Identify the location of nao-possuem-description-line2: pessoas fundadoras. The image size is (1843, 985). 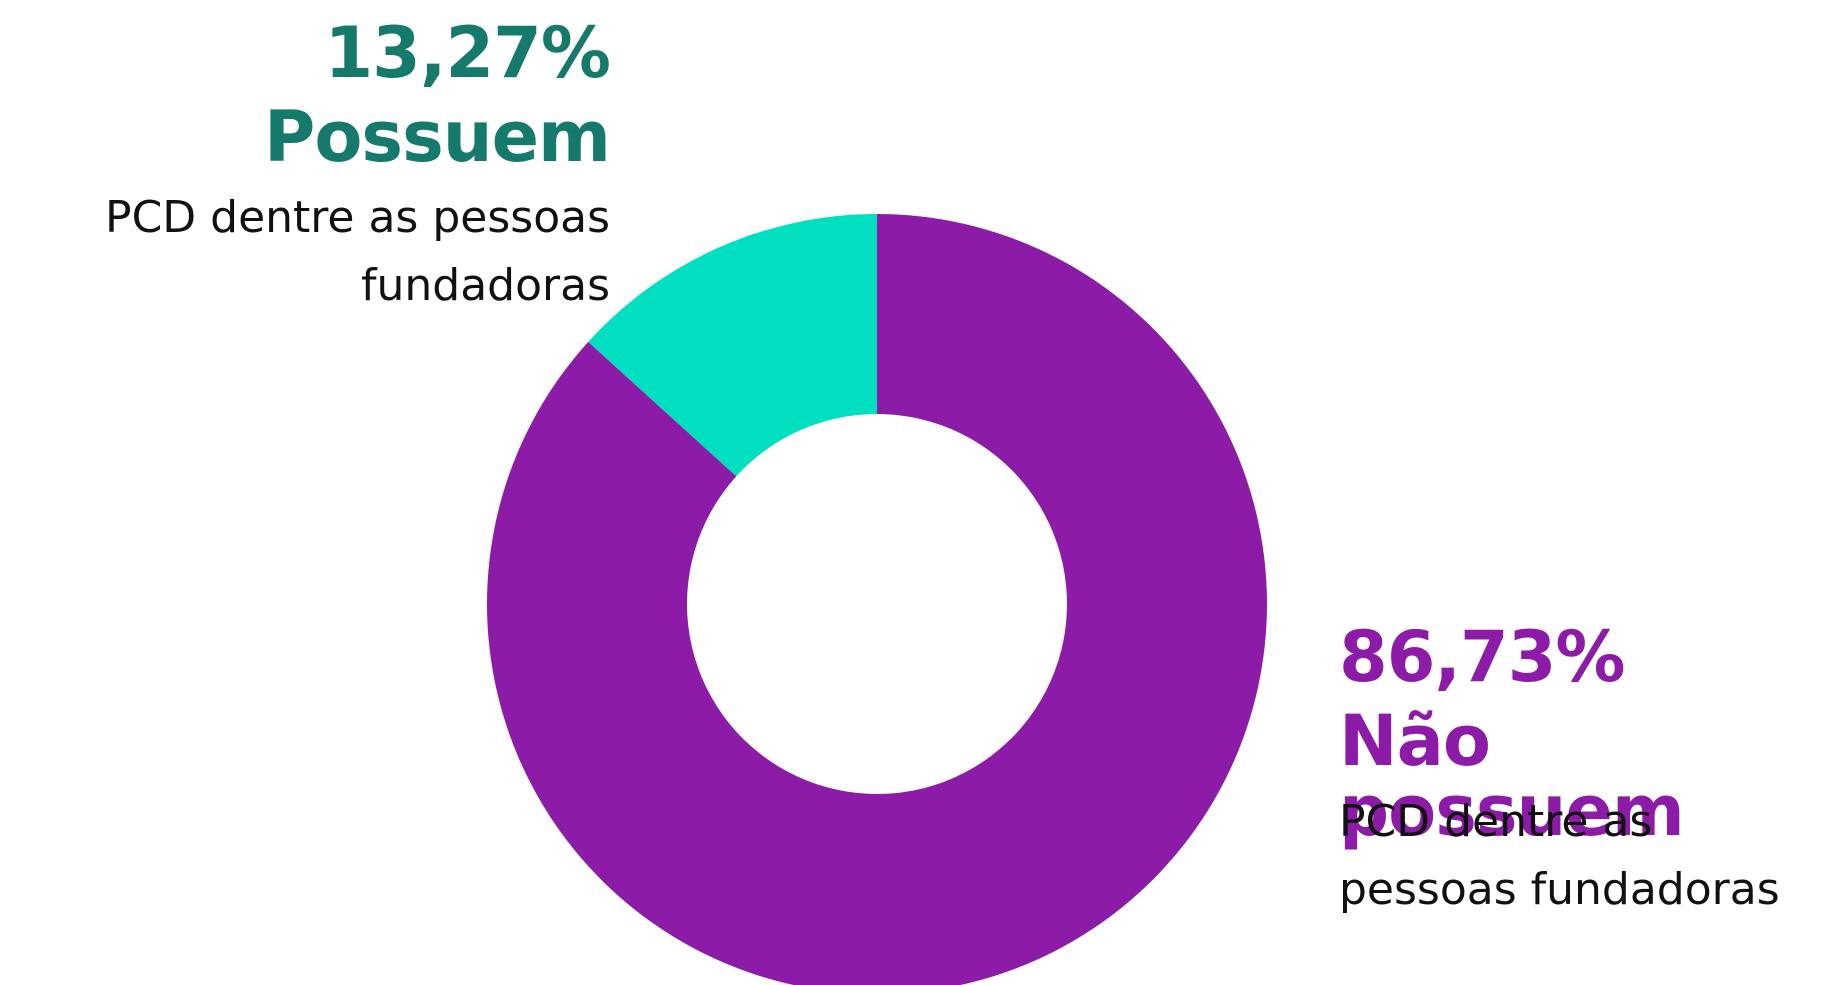
(1559, 889).